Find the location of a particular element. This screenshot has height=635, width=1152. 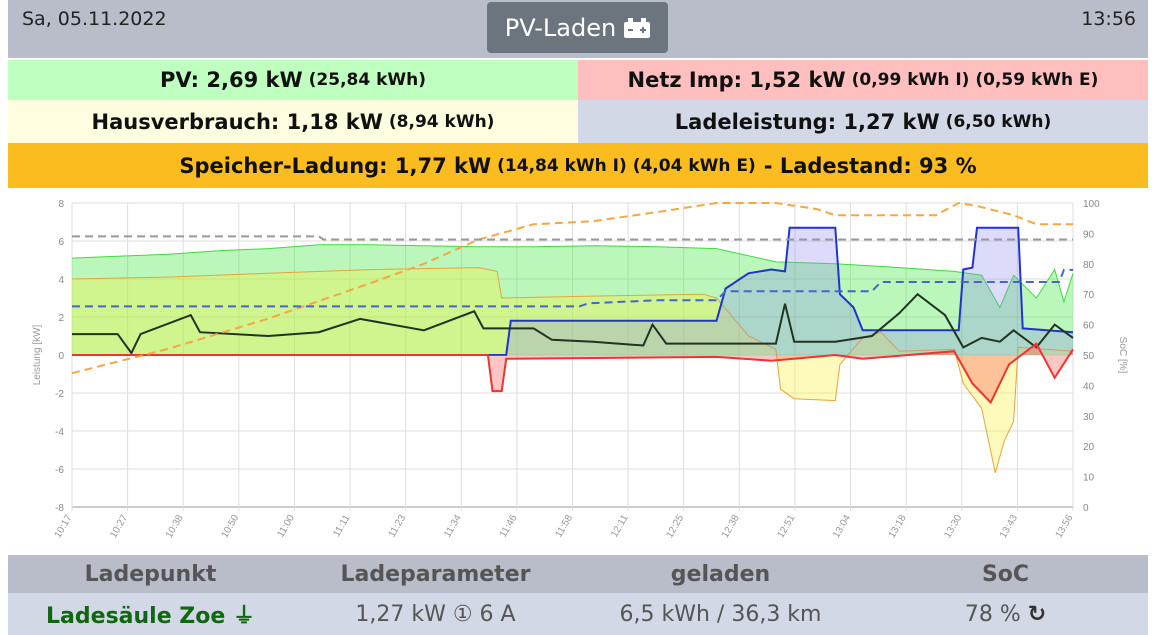

header-bar: Sa, 05.11.2022 PV-Laden 13:56 is located at coordinates (578, 29).